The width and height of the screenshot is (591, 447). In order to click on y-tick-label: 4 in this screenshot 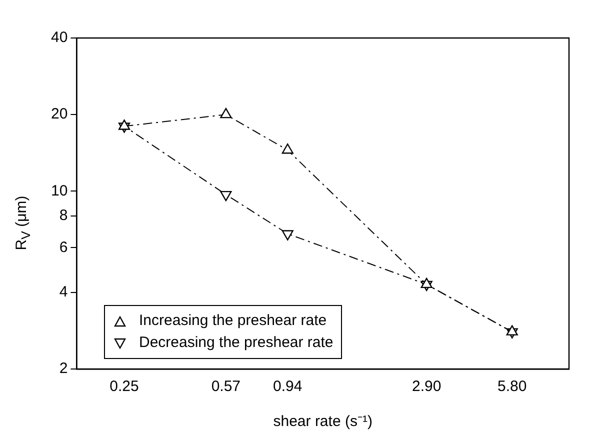, I will do `click(63, 292)`.